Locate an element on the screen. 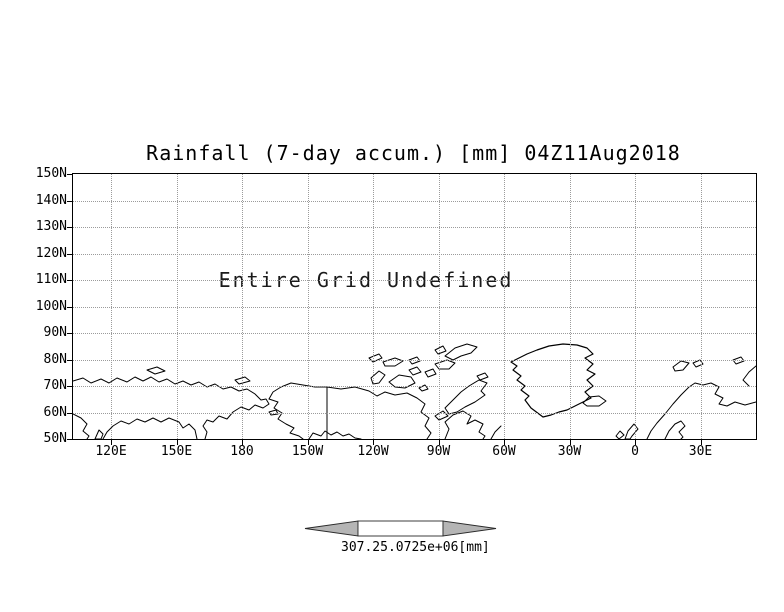 The height and width of the screenshot is (612, 784). x-tick-label: 30W is located at coordinates (569, 451).